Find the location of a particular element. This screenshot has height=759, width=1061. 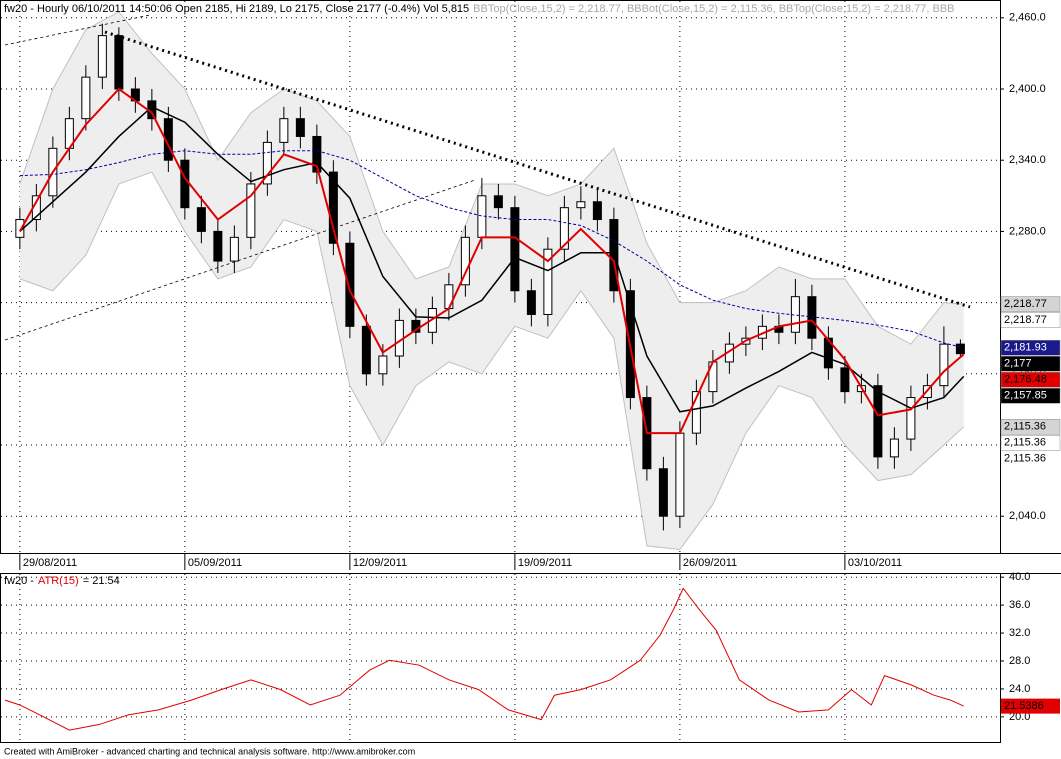

y-tick-label: 32.0 is located at coordinates (1019, 633).